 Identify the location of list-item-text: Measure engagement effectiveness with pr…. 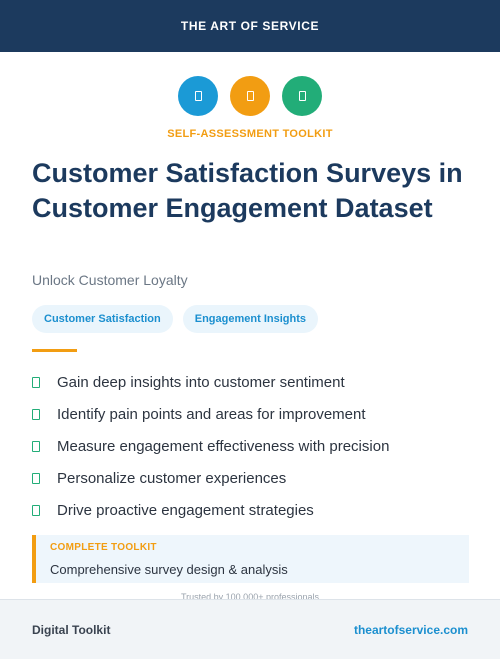
(223, 446).